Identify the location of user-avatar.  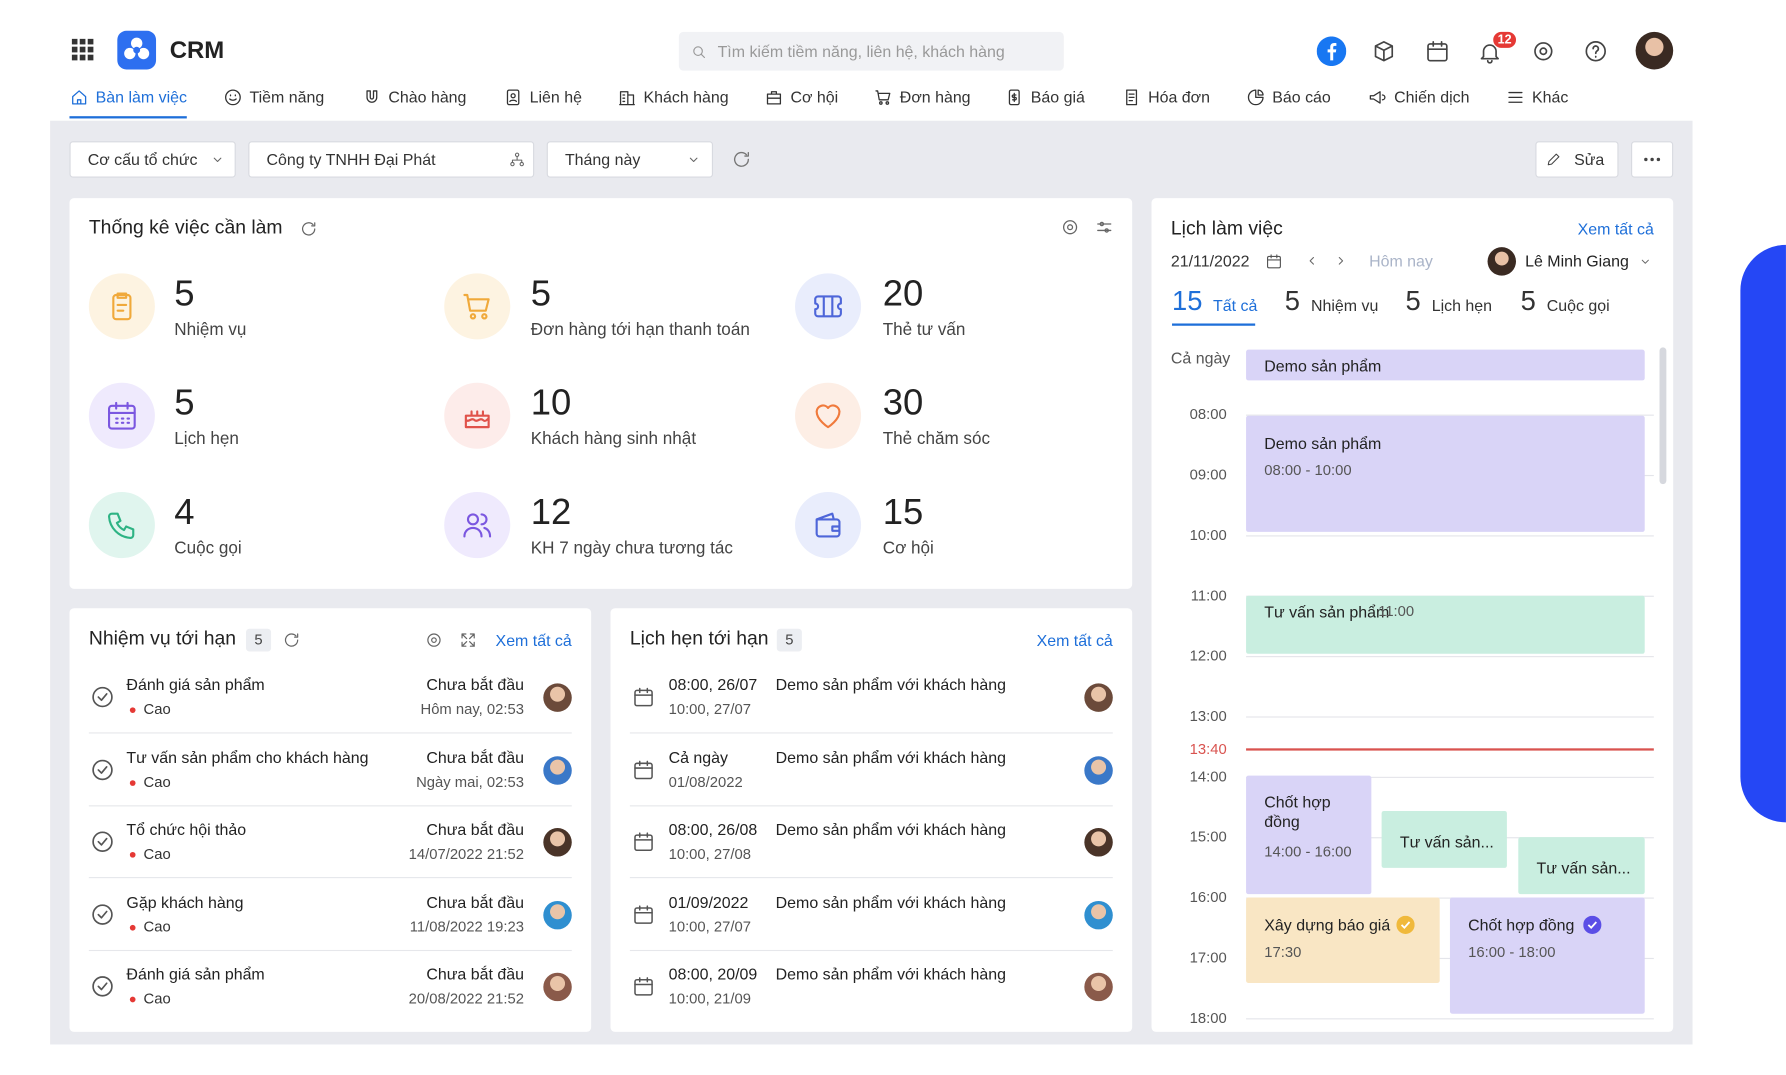
(1654, 50).